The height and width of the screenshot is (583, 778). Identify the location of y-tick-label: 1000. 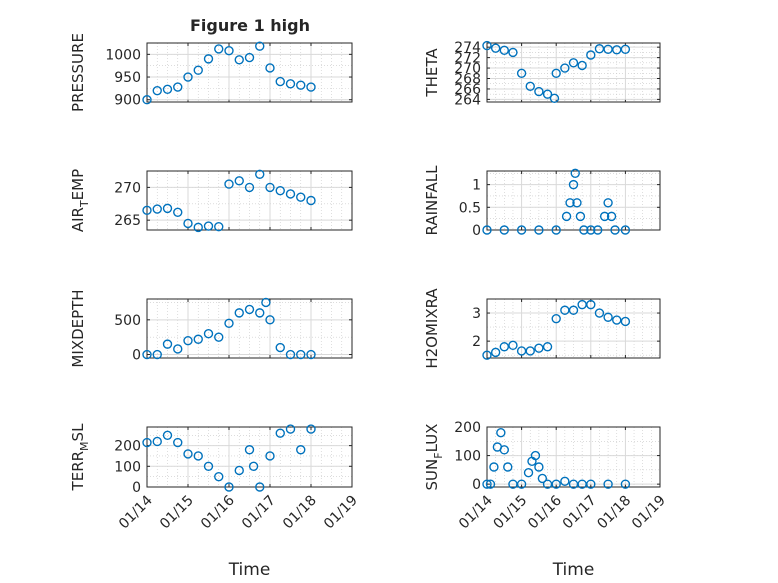
(123, 55).